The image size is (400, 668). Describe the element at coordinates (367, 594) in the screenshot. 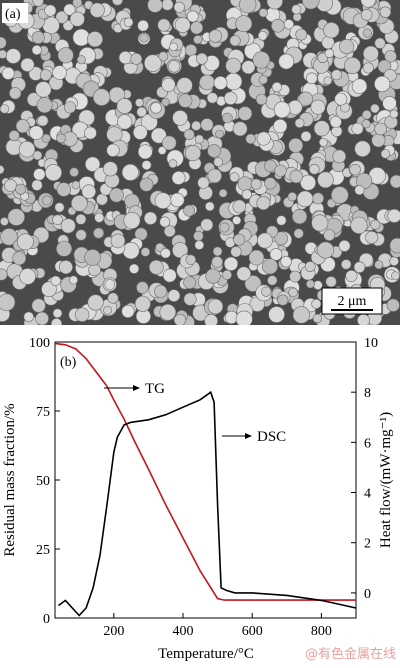

I see `right-tick-label: 0` at that location.